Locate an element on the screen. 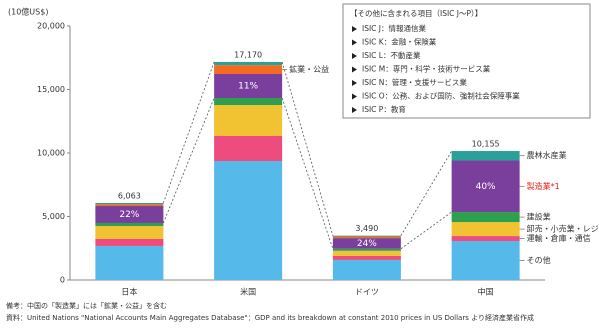 Image resolution: width=599 pixels, height=330 pixels. info-box-item: ISIC M：専門・科学・技術サービス業 is located at coordinates (426, 69).